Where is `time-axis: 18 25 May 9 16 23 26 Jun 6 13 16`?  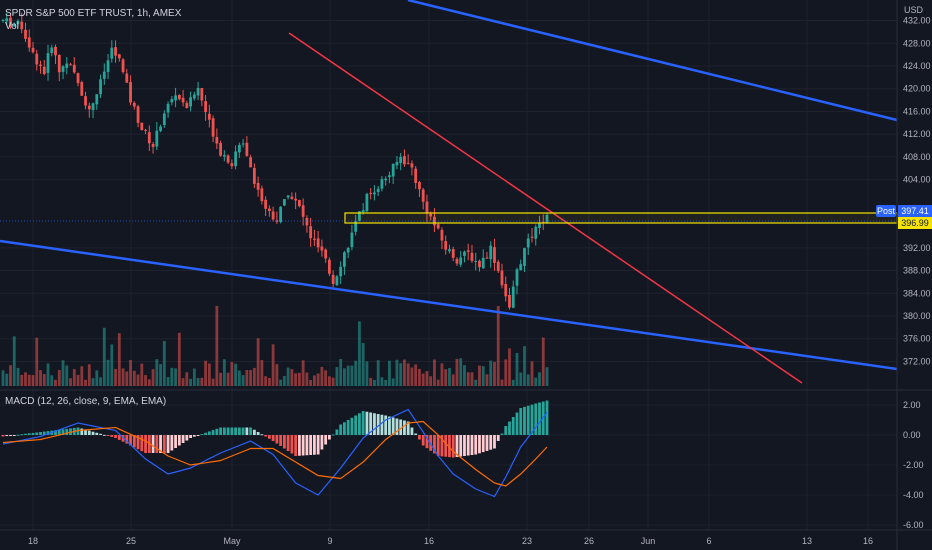 time-axis: 18 25 May 9 16 23 26 Jun 6 13 16 is located at coordinates (450, 541).